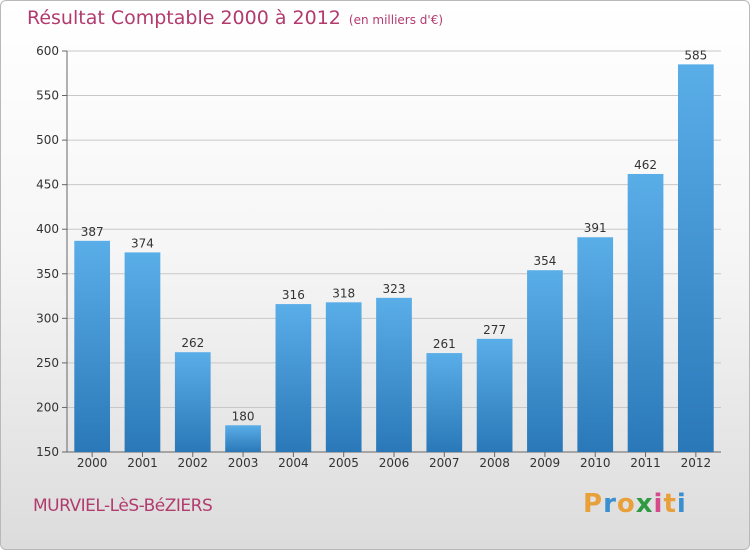  I want to click on bar-value-label: 262, so click(192, 343).